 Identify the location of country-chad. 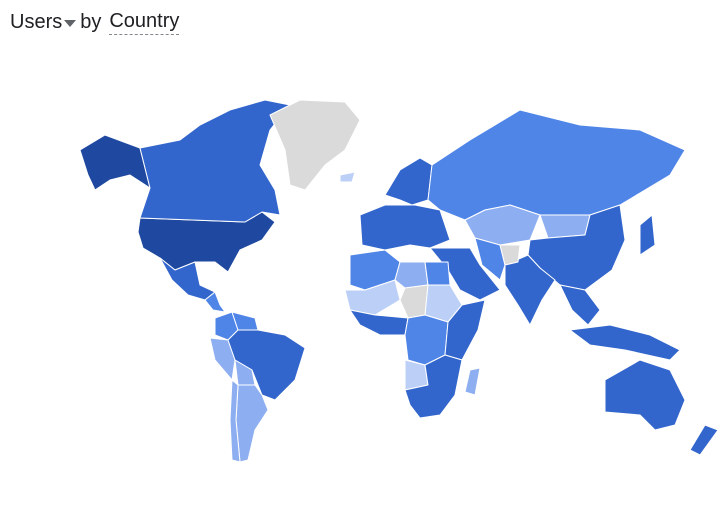
(414, 301).